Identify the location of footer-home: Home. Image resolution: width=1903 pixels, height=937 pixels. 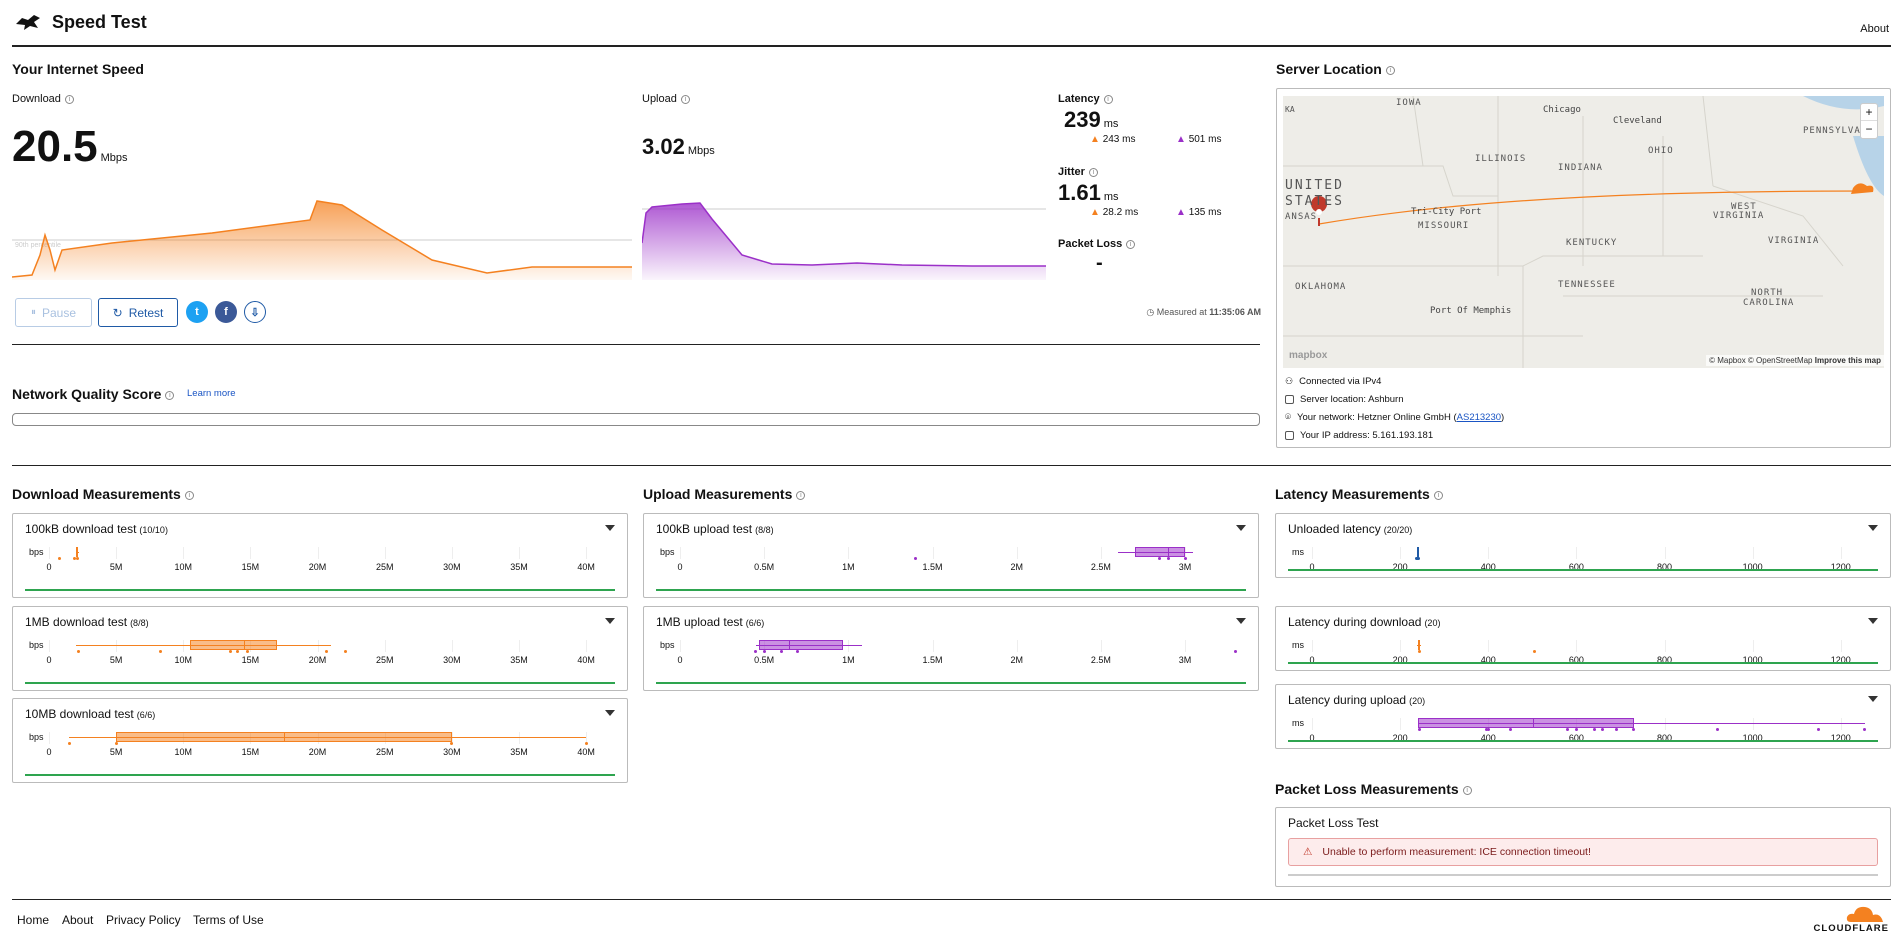
(33, 920).